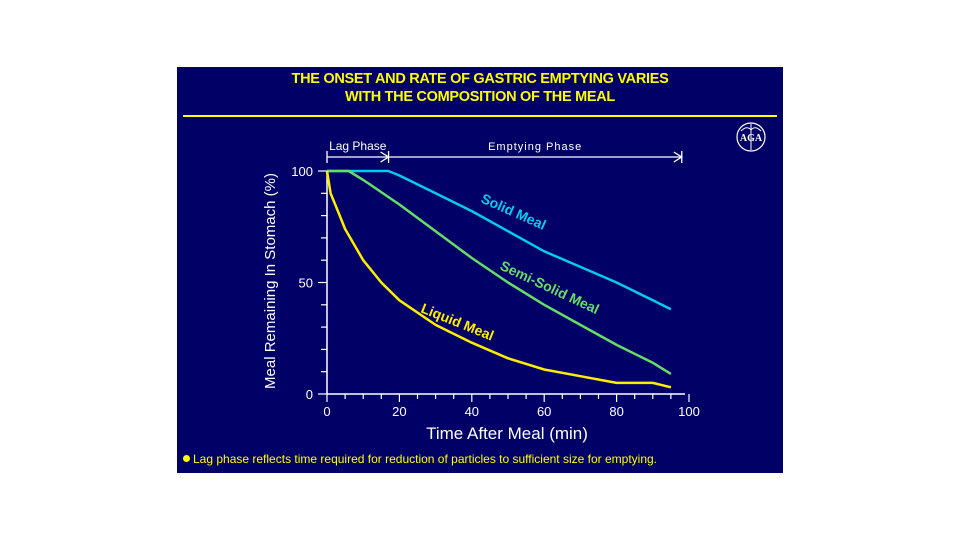 The height and width of the screenshot is (540, 960). I want to click on lag-phase-label: Lag Phase, so click(358, 146).